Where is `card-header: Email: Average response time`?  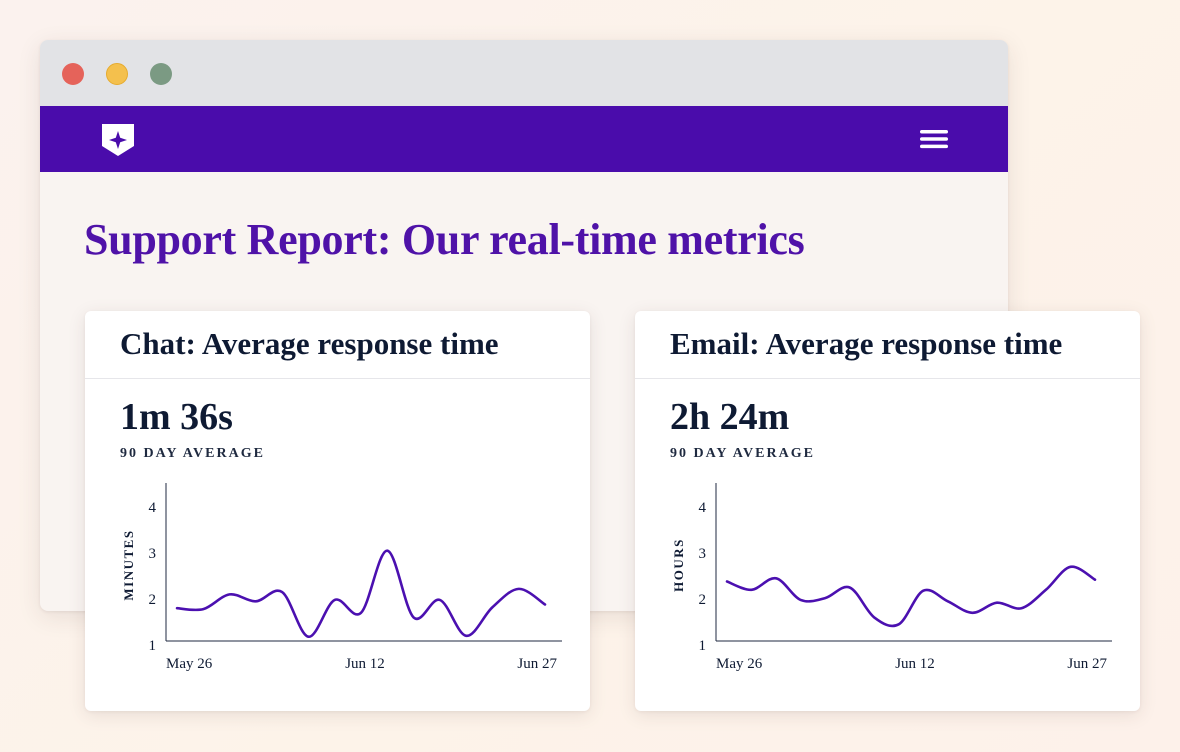
card-header: Email: Average response time is located at coordinates (887, 345).